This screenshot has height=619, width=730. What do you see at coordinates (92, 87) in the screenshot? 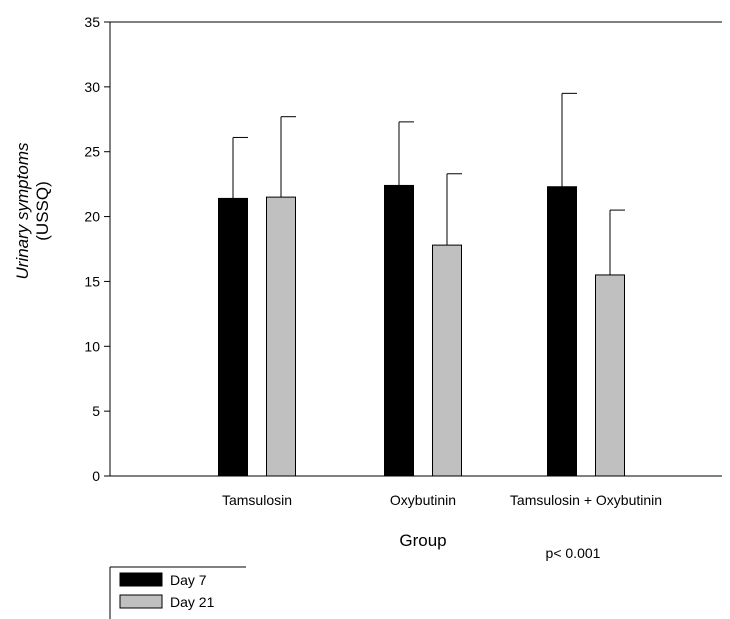
I see `y-tick-label: 30` at bounding box center [92, 87].